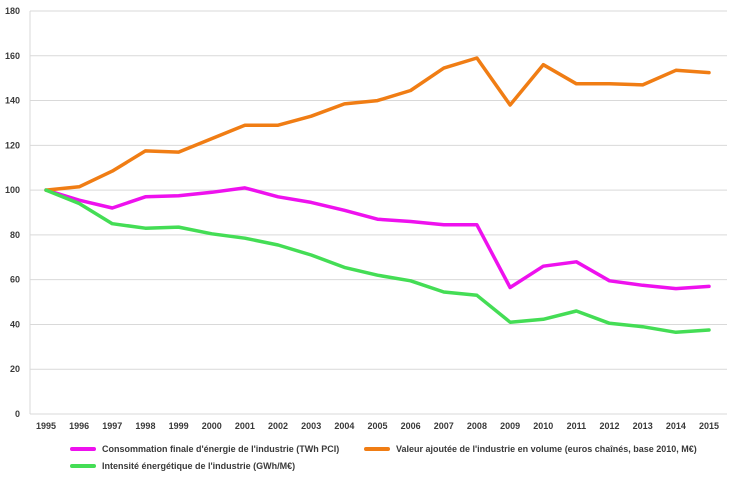 This screenshot has height=482, width=740. What do you see at coordinates (510, 426) in the screenshot?
I see `x-tick-label: 2009` at bounding box center [510, 426].